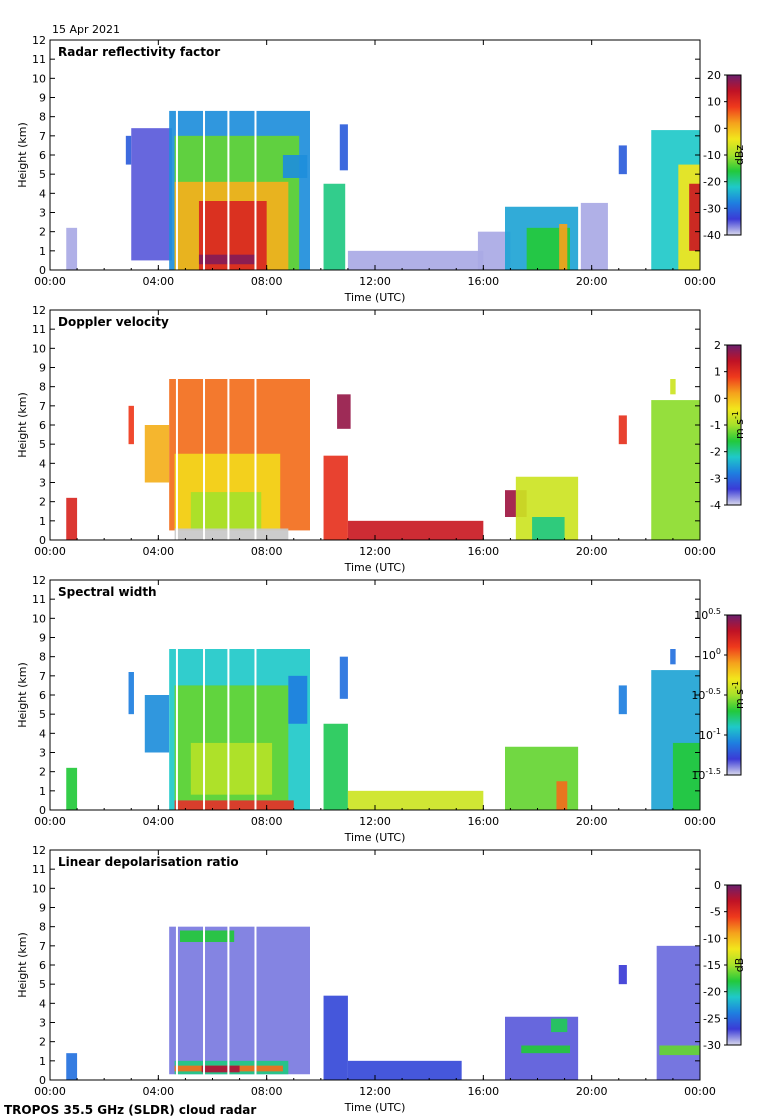  Describe the element at coordinates (712, 155) in the screenshot. I see `colorbar-tick-label: -10` at that location.